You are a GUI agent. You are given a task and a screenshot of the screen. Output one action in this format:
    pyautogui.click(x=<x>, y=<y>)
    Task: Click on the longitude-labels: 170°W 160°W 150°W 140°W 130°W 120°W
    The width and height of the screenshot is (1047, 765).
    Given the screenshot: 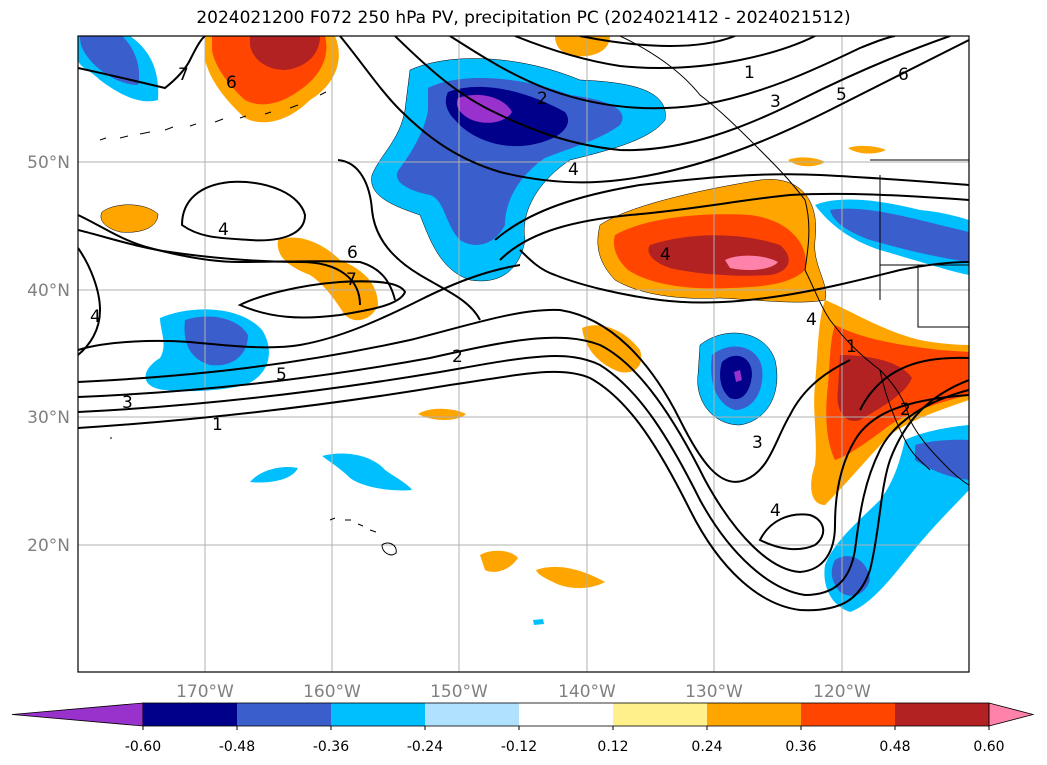 What is the action you would take?
    pyautogui.click(x=523, y=692)
    